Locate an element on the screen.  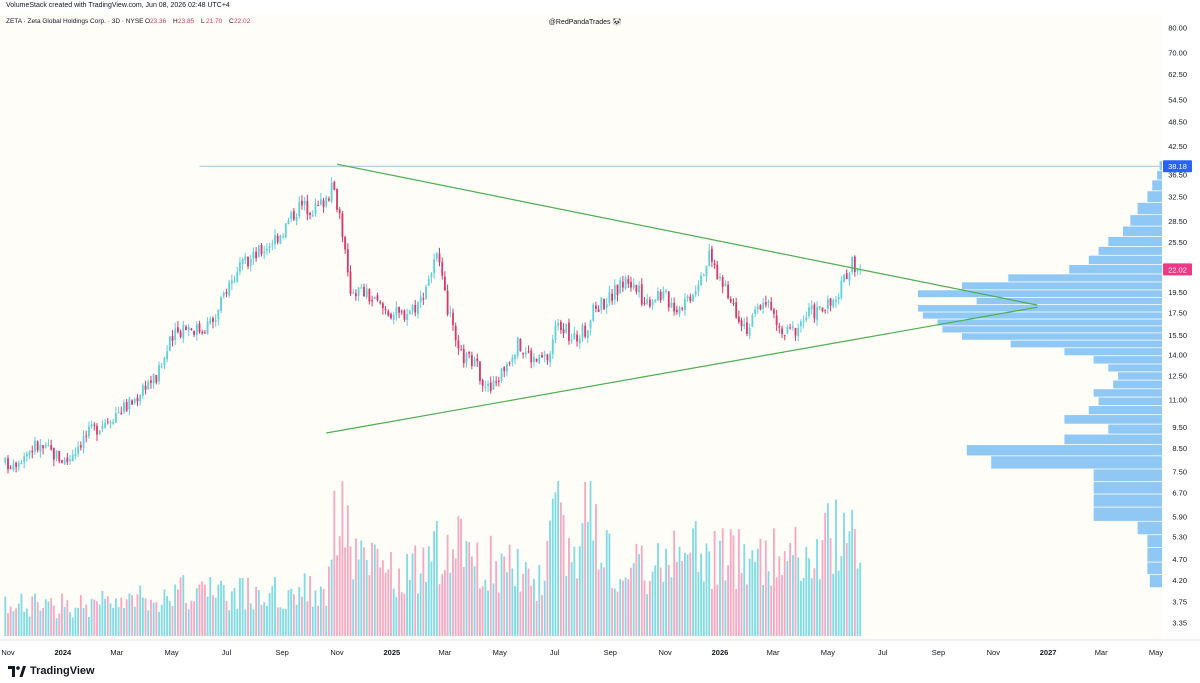
time-tick-label: Jul is located at coordinates (555, 652).